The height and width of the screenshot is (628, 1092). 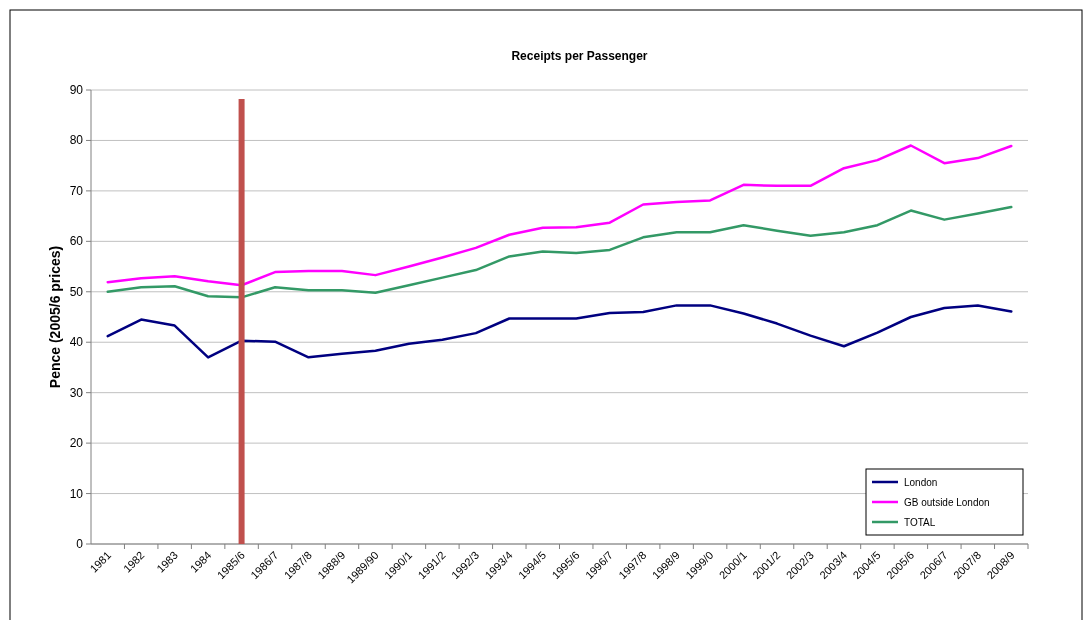 I want to click on y-tick-label: 20, so click(x=76, y=443).